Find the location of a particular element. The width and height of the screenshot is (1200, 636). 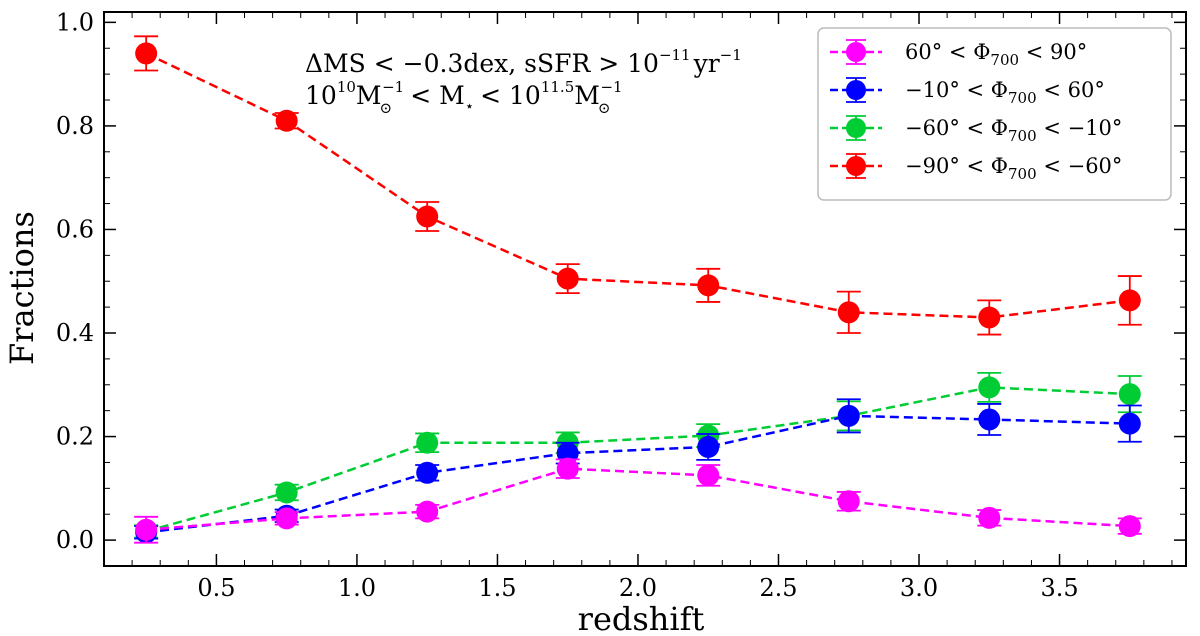

series-line is located at coordinates (638, 499).